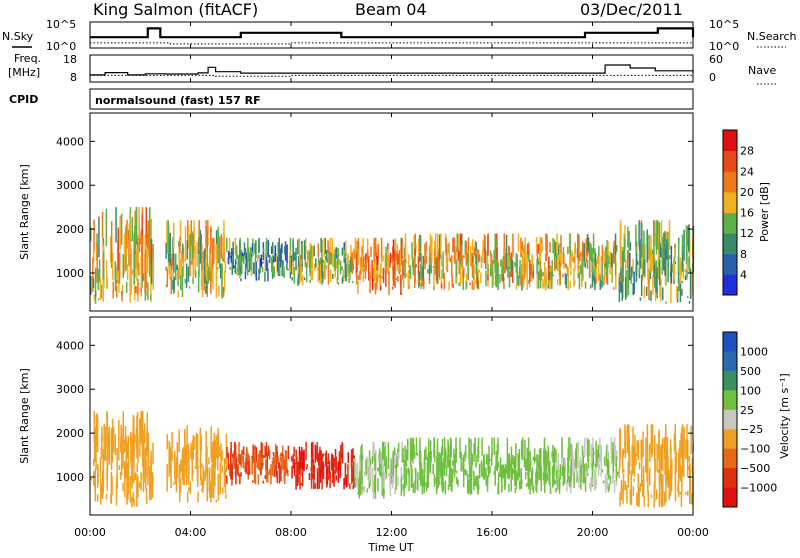 This screenshot has width=800, height=558. Describe the element at coordinates (70, 433) in the screenshot. I see `velocity-y-tick-label: 2000` at that location.